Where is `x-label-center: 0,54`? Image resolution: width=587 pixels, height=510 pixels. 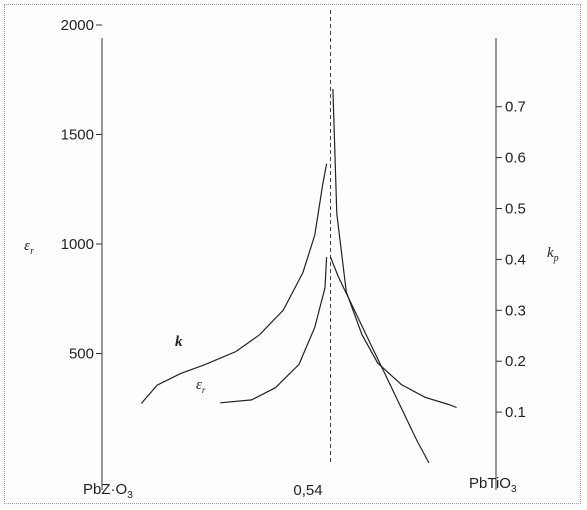 x-label-center: 0,54 is located at coordinates (307, 490).